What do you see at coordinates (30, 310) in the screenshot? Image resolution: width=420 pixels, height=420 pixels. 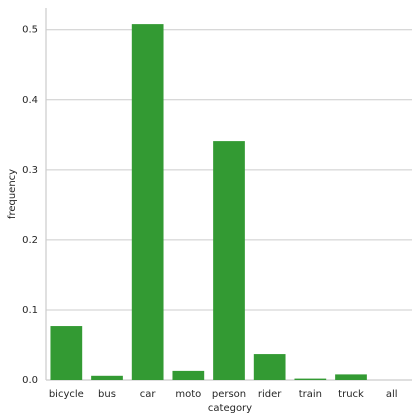 I see `y-tick-label: 0.1` at bounding box center [30, 310].